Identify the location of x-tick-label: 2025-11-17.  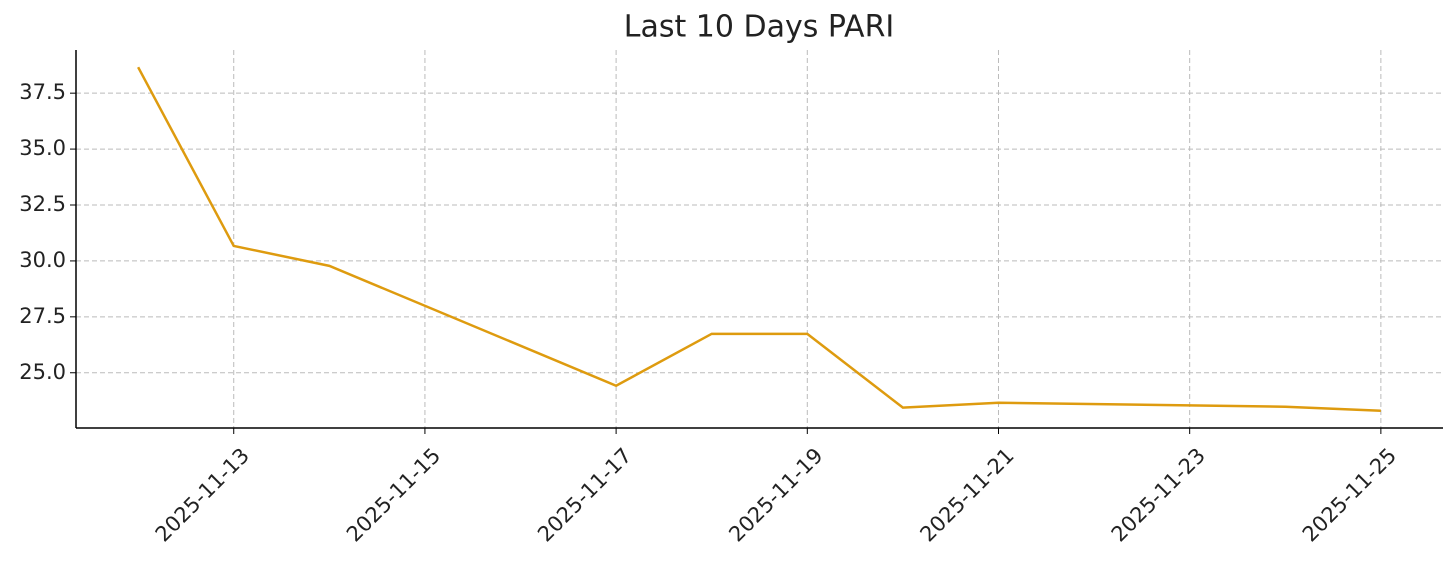
(584, 494).